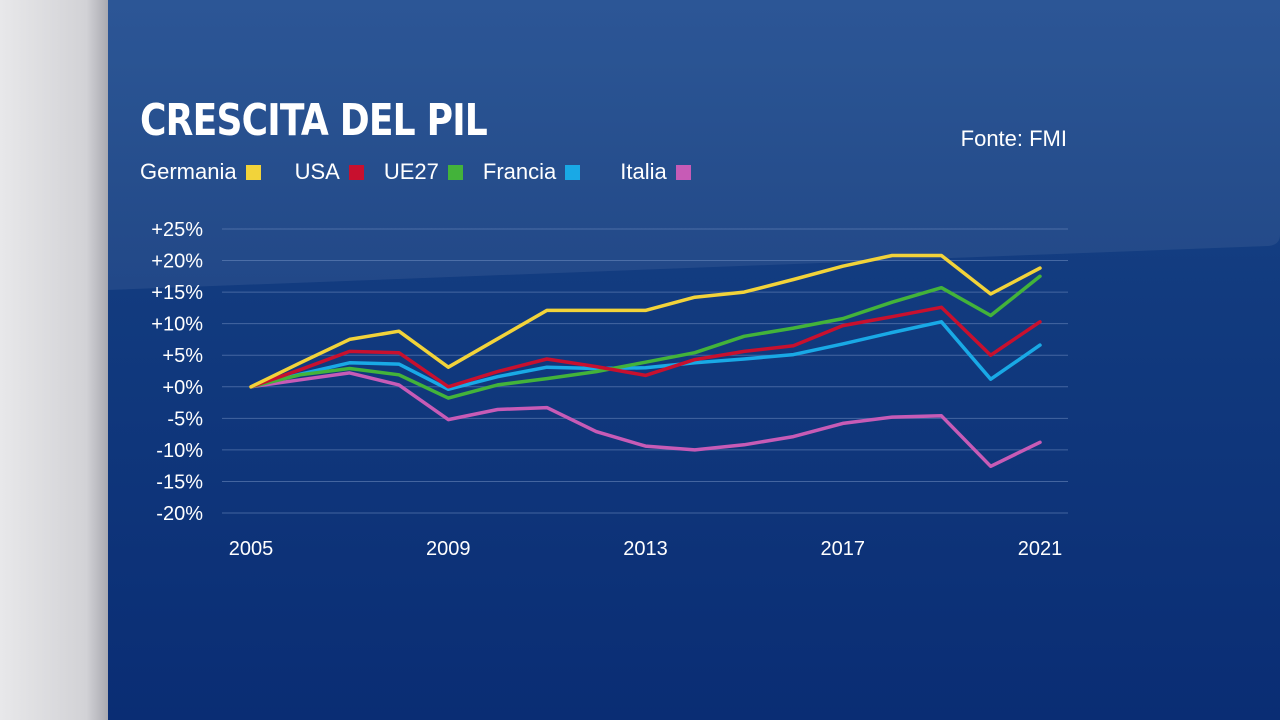 The height and width of the screenshot is (720, 1280). What do you see at coordinates (317, 171) in the screenshot?
I see `legend-label-usa: USA` at bounding box center [317, 171].